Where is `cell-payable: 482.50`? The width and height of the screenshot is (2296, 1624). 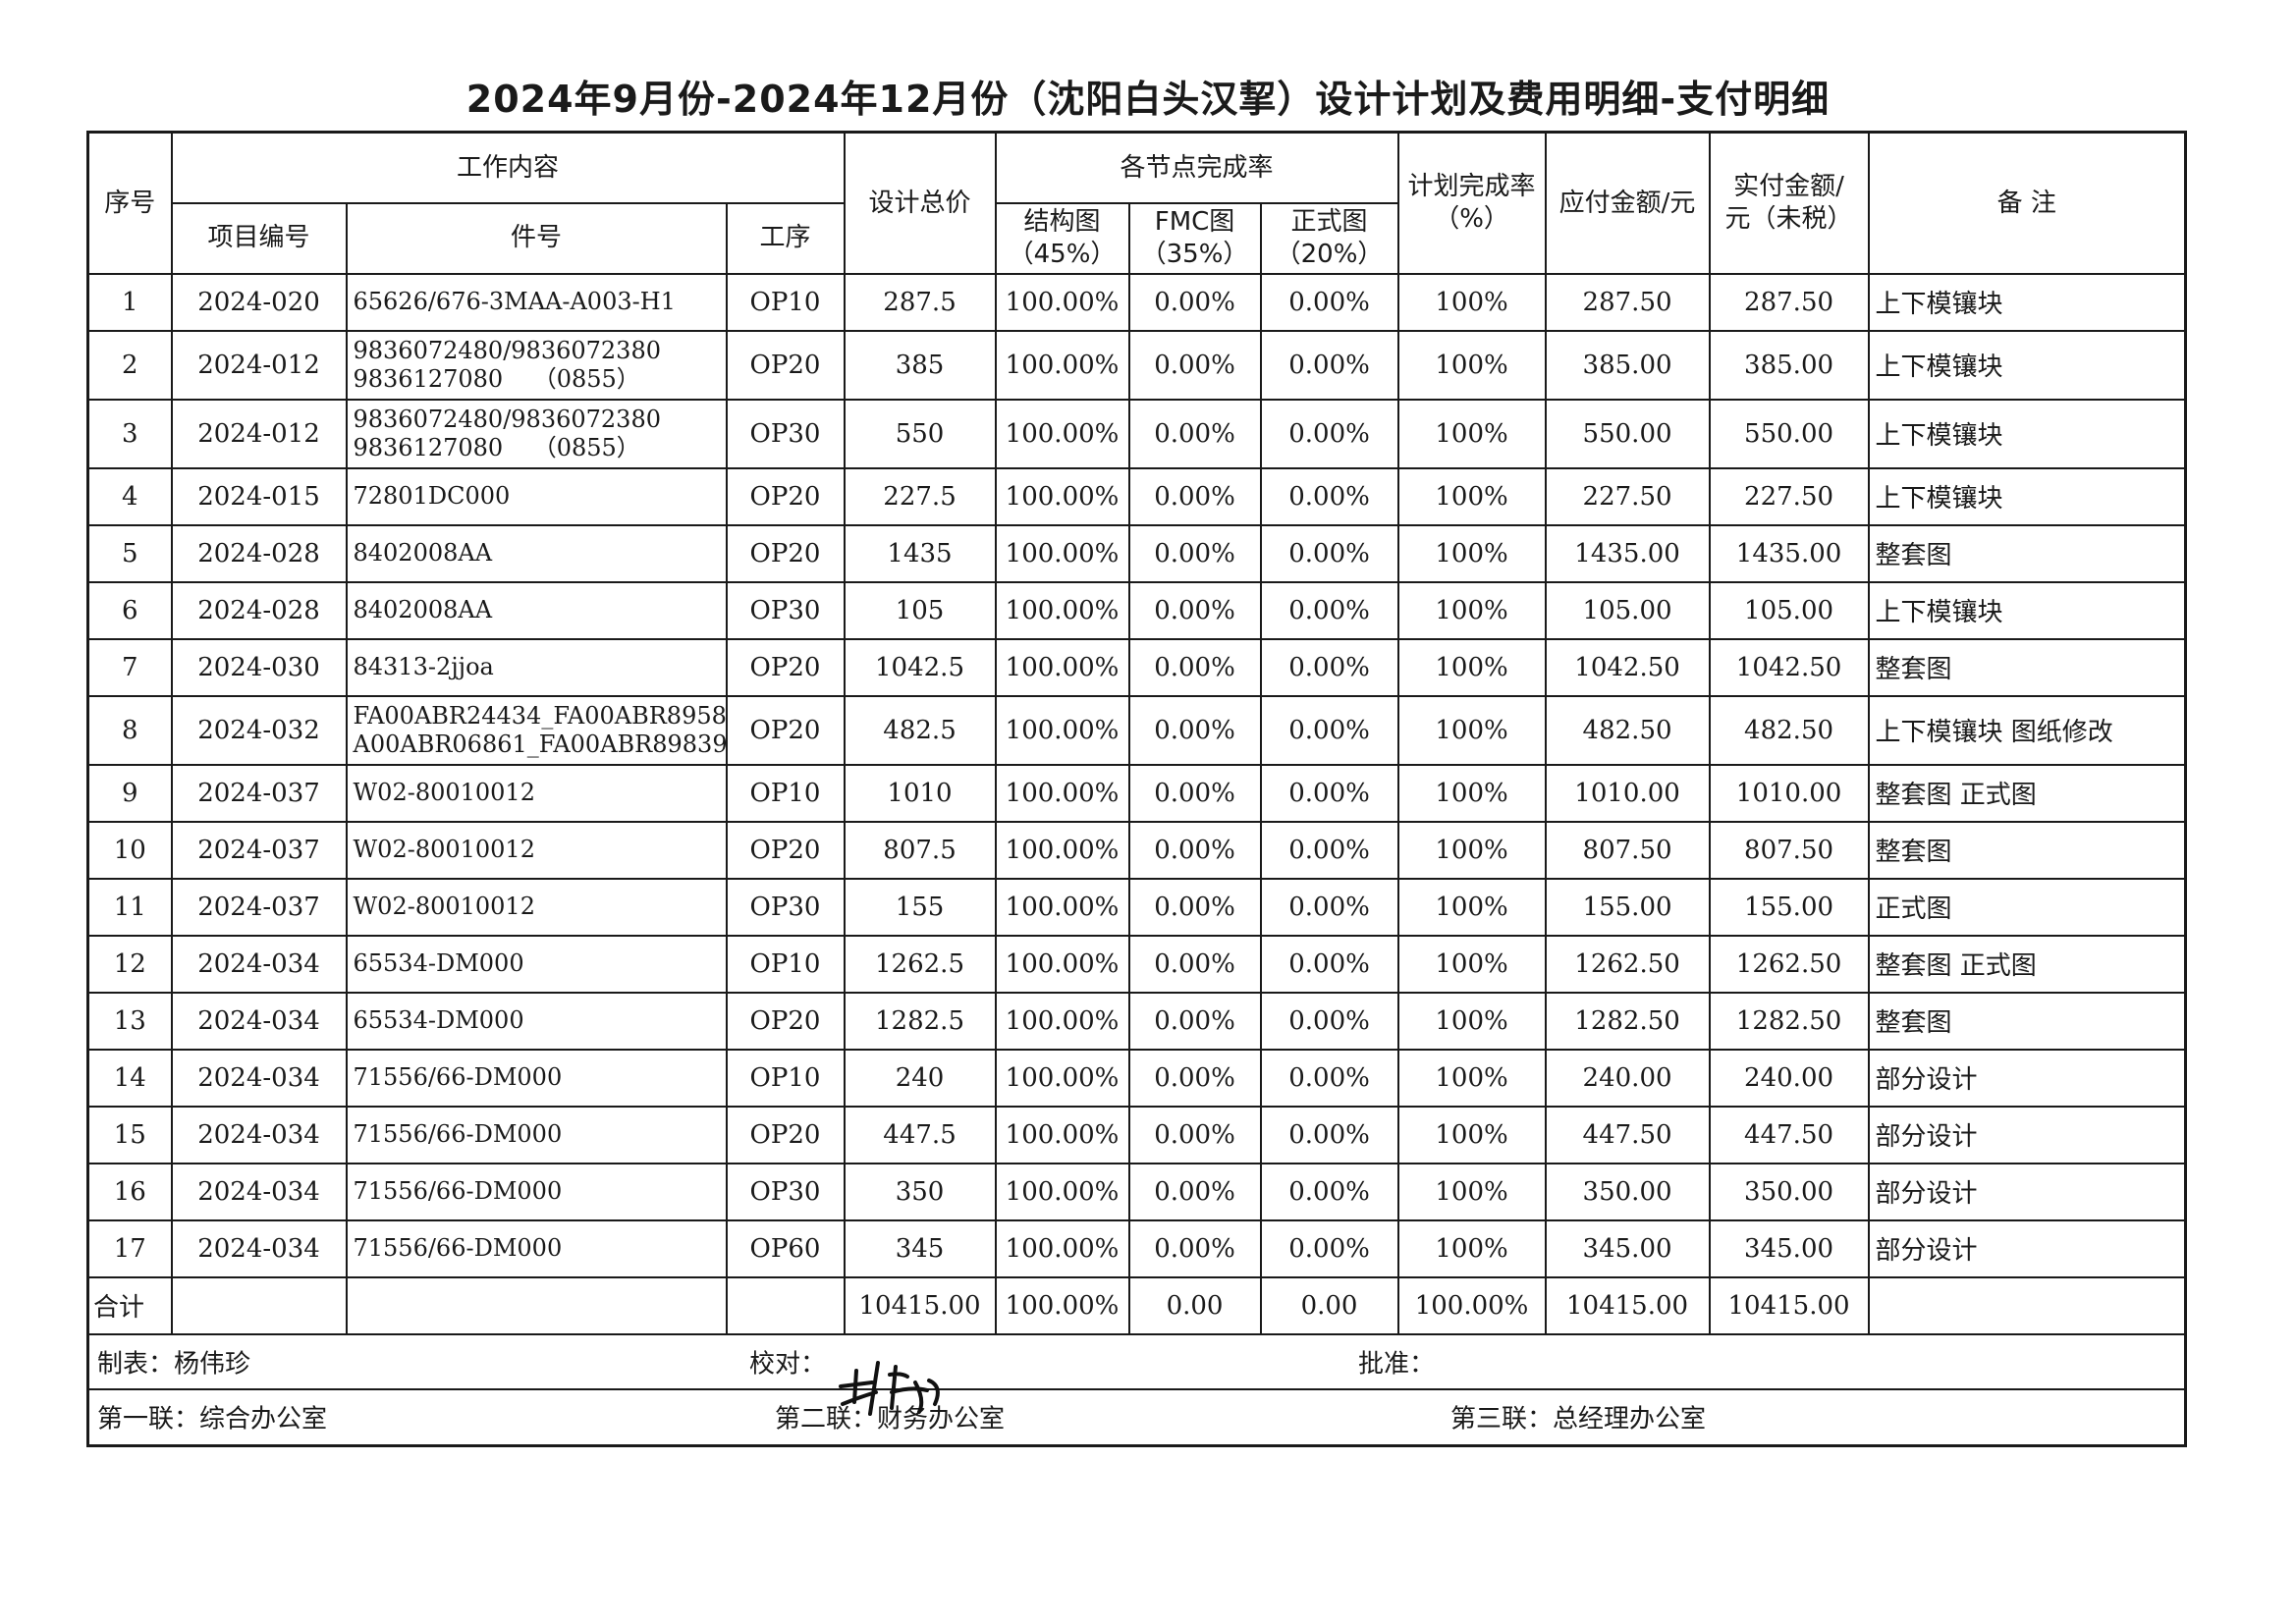 cell-payable: 482.50 is located at coordinates (1627, 730).